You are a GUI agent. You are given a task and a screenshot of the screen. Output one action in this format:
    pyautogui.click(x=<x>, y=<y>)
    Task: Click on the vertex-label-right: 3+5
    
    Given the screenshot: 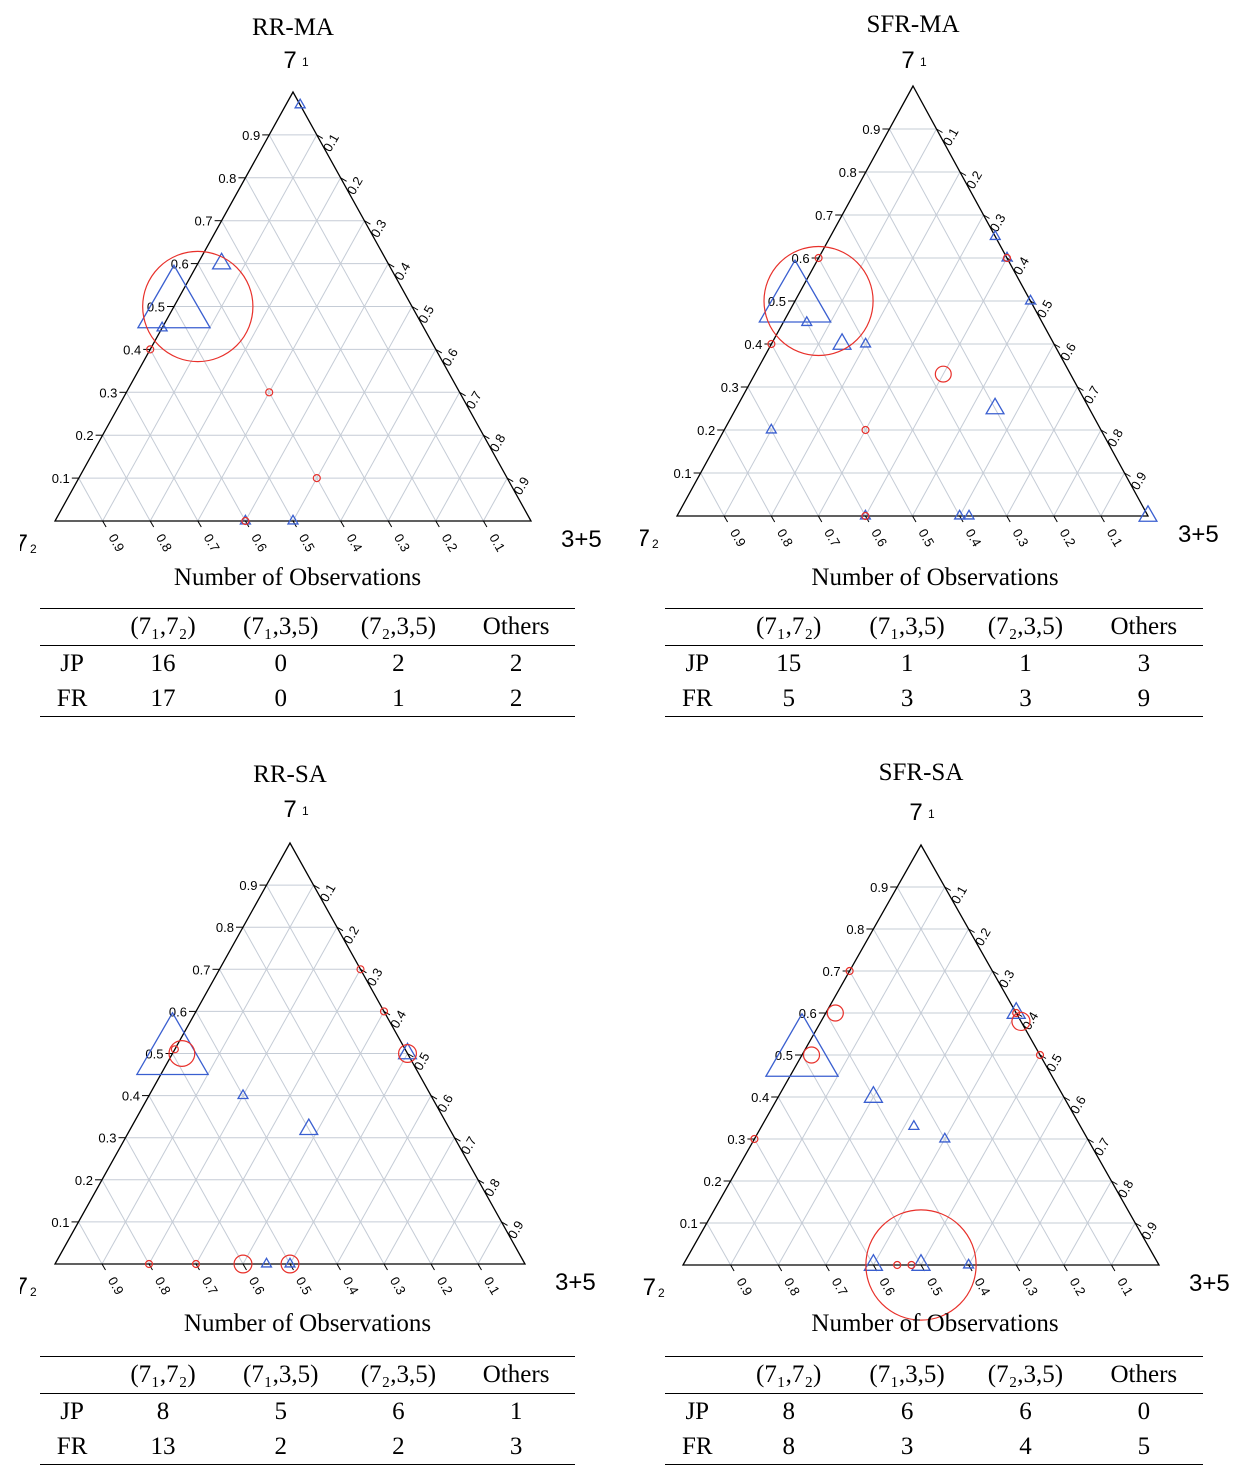 What is the action you would take?
    pyautogui.click(x=1198, y=534)
    